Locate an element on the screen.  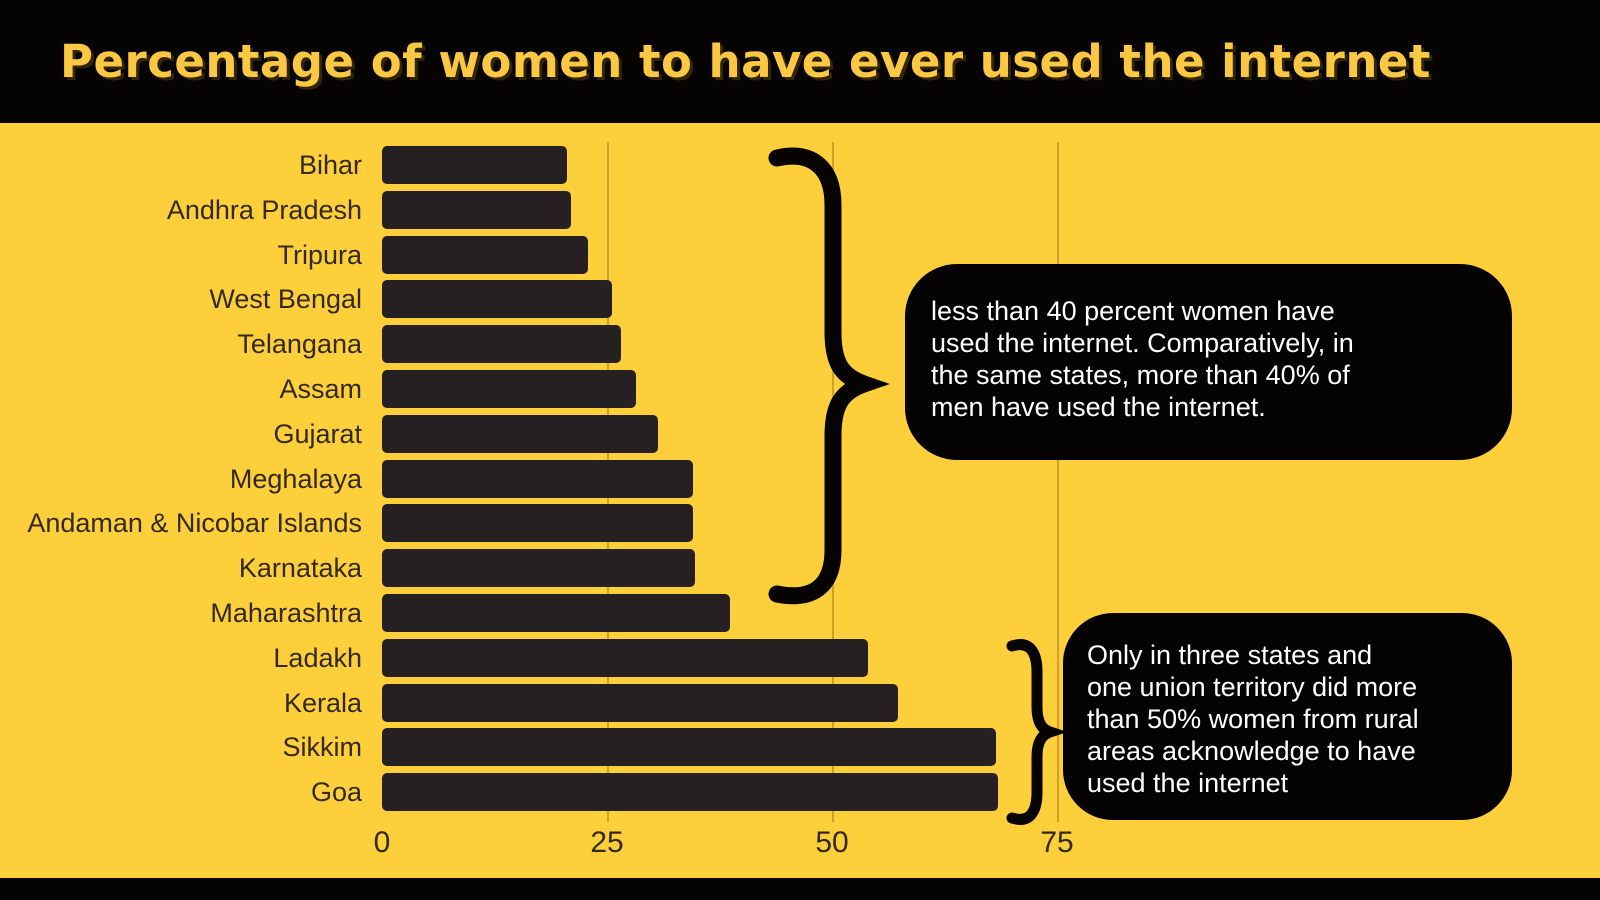
bar-row: Andhra Pradesh is located at coordinates (499, 209).